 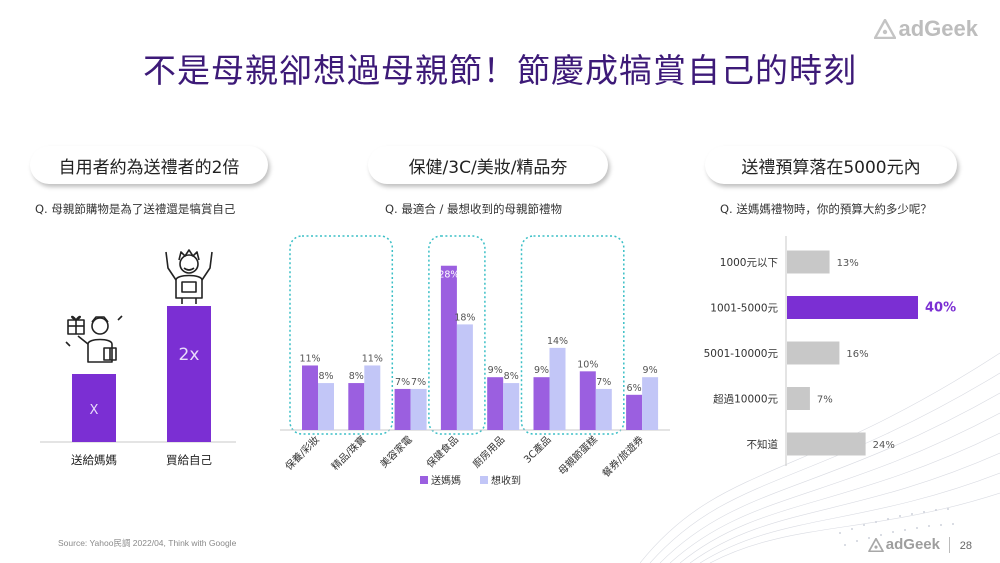 I want to click on gift-giver-icon, so click(x=94, y=339).